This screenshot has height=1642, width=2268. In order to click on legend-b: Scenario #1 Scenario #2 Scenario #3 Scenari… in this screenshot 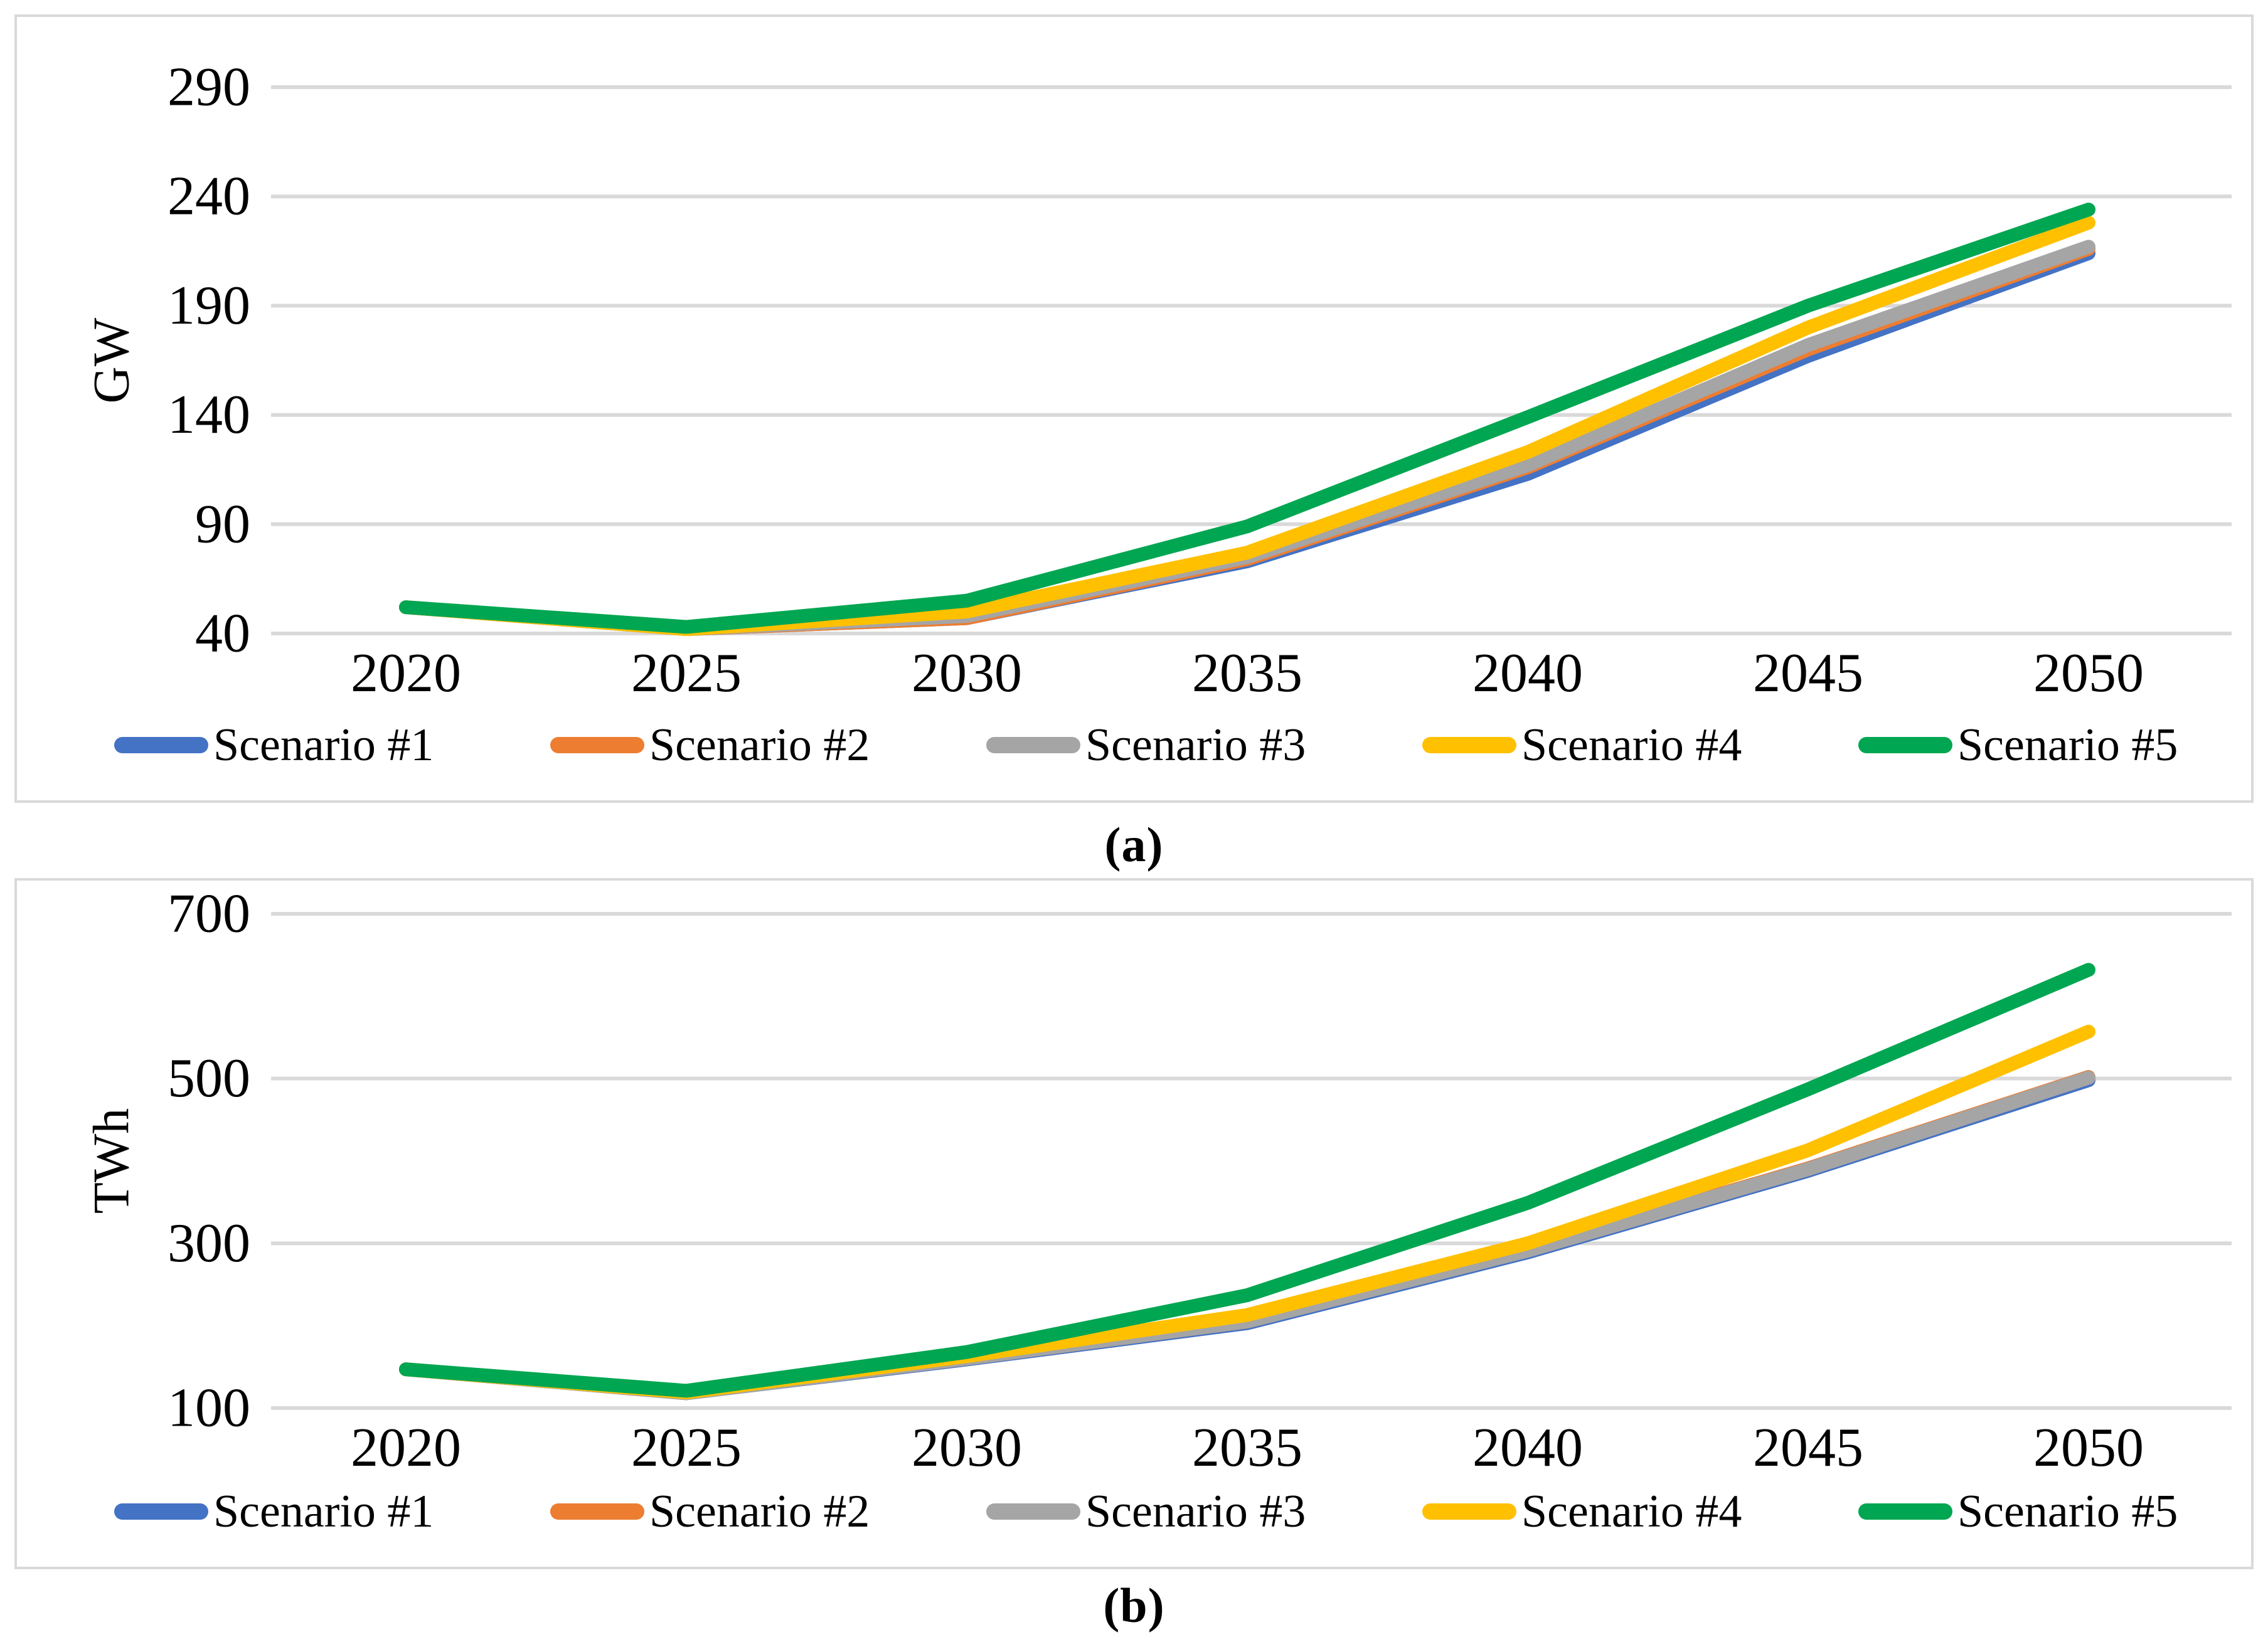, I will do `click(1146, 1511)`.